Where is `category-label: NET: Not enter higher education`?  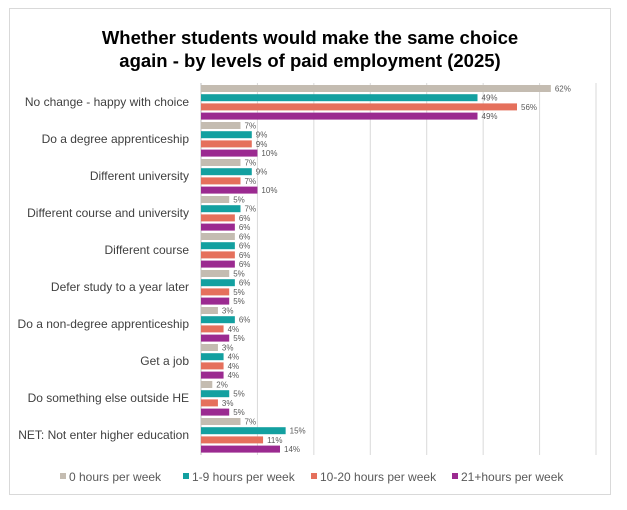 category-label: NET: Not enter higher education is located at coordinates (103, 435).